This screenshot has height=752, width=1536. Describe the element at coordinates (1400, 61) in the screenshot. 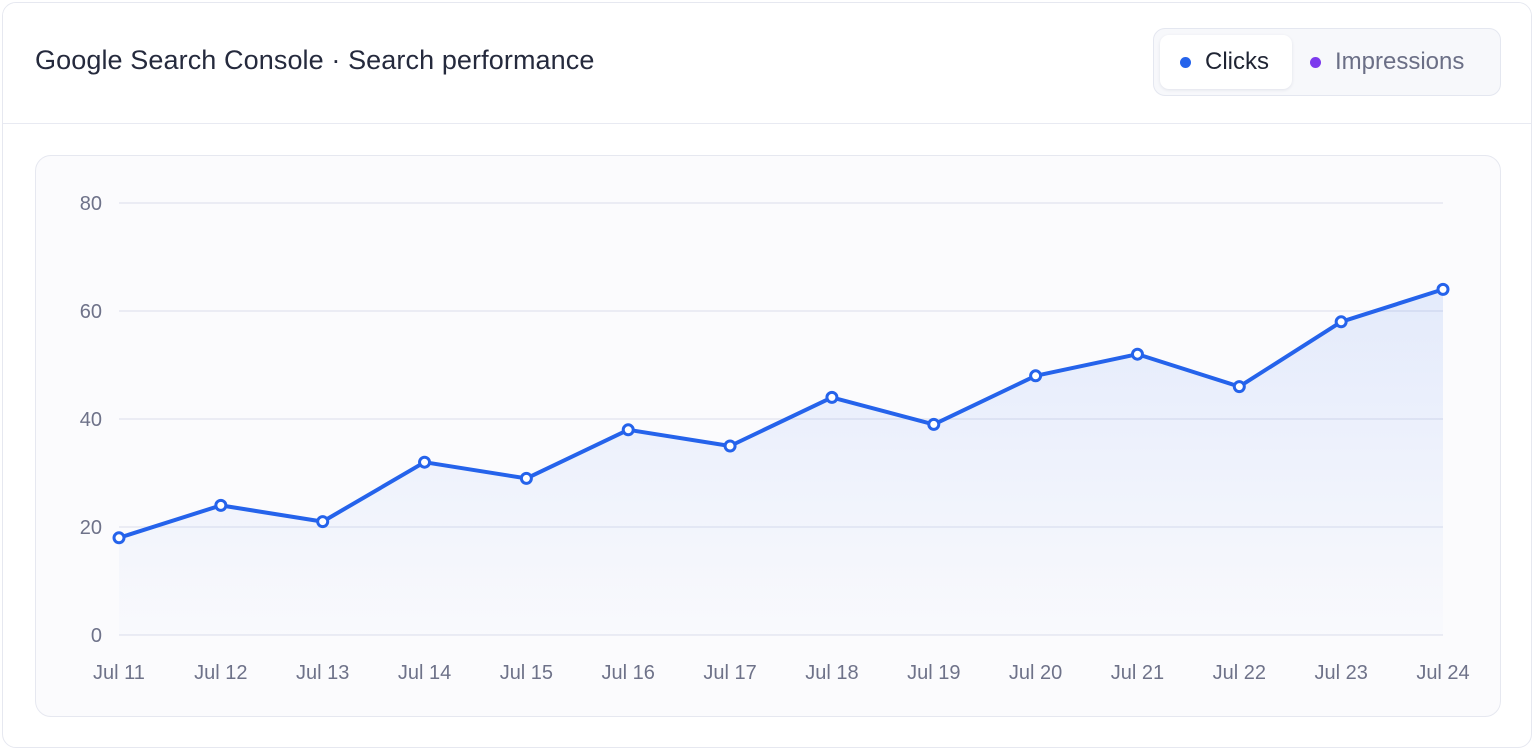

I see `impressions-toggle-label: Impressions` at that location.